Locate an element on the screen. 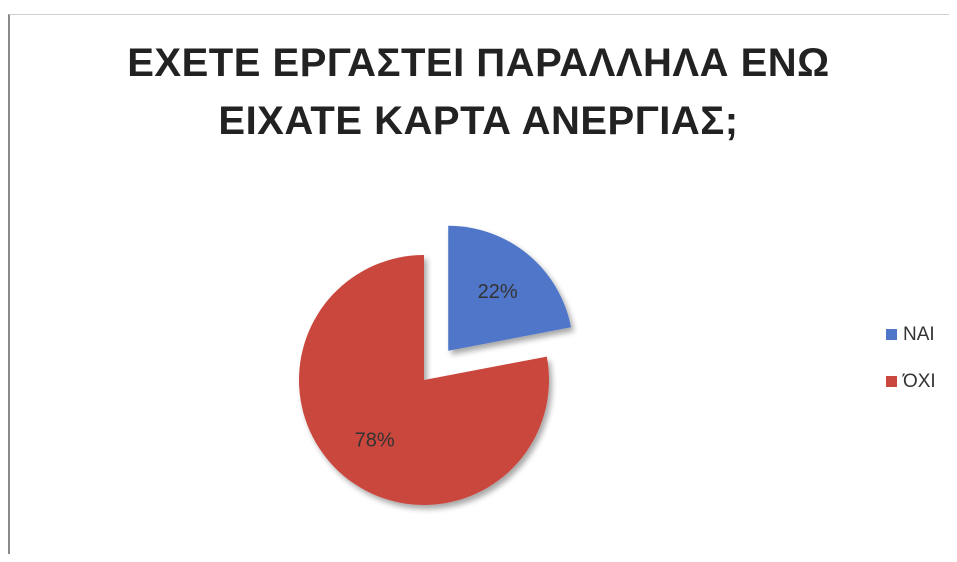 The height and width of the screenshot is (562, 957). pie-slice-oxi is located at coordinates (424, 380).